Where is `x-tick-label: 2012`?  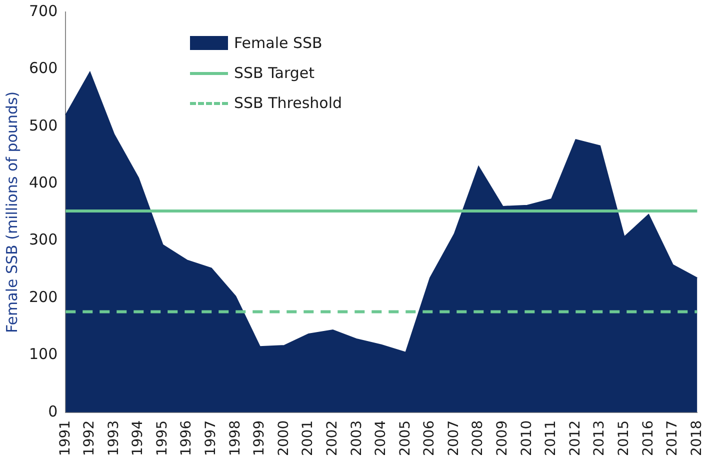 x-tick-label: 2012 is located at coordinates (575, 438).